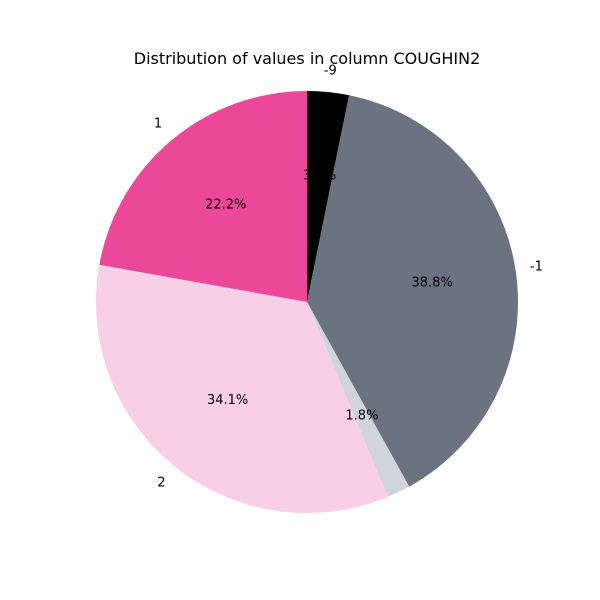  What do you see at coordinates (361, 416) in the screenshot?
I see `slice-pct-label-2: 1.8%` at bounding box center [361, 416].